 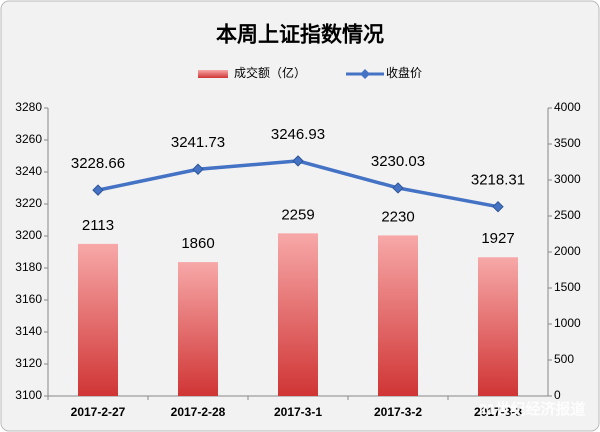 What do you see at coordinates (567, 179) in the screenshot?
I see `y2-tick-label: 3000` at bounding box center [567, 179].